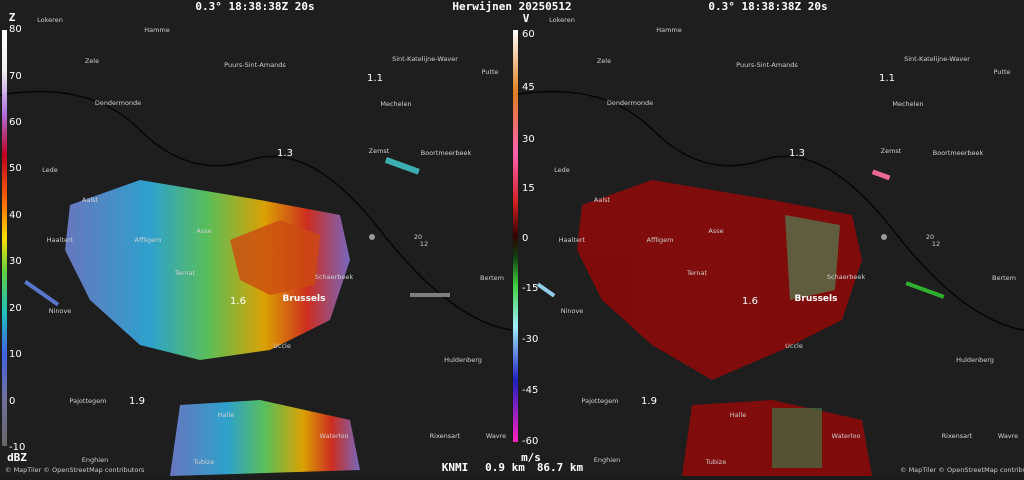 This screenshot has height=480, width=1024. I want to click on header-right: 0.3° 18:38:38Z 20s, so click(767, 6).